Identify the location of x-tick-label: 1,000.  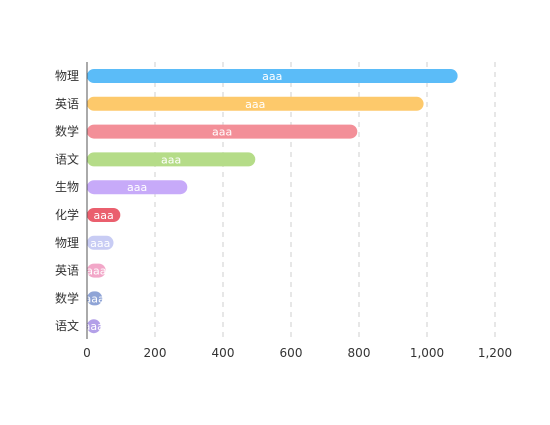
(427, 353).